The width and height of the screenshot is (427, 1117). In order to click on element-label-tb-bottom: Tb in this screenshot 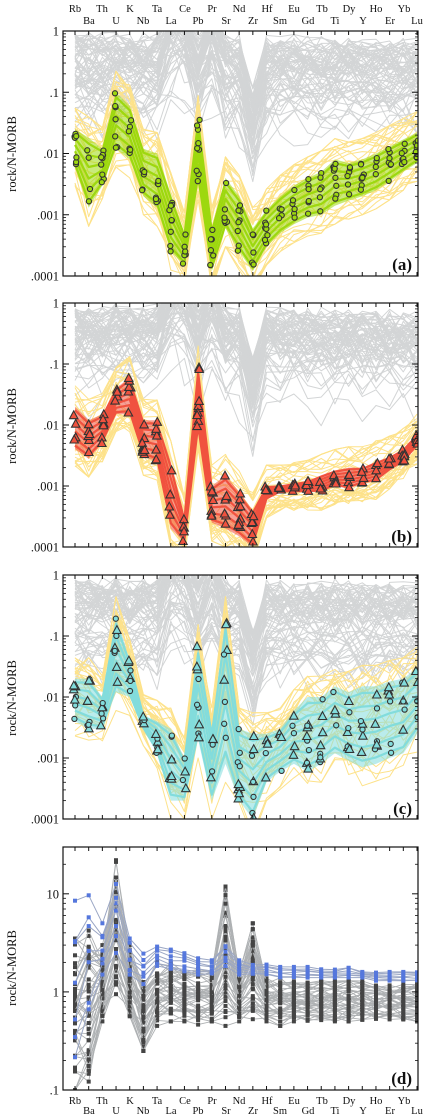, I will do `click(322, 1101)`.